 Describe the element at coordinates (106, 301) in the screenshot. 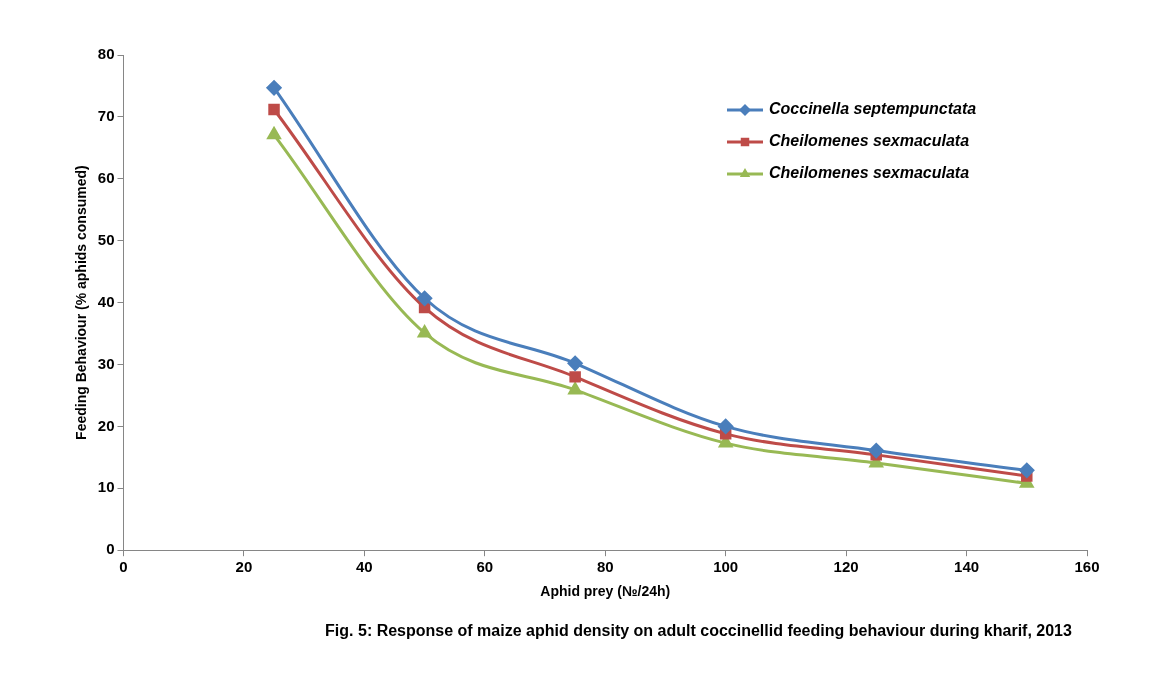

I see `y-tick-label: 40` at that location.